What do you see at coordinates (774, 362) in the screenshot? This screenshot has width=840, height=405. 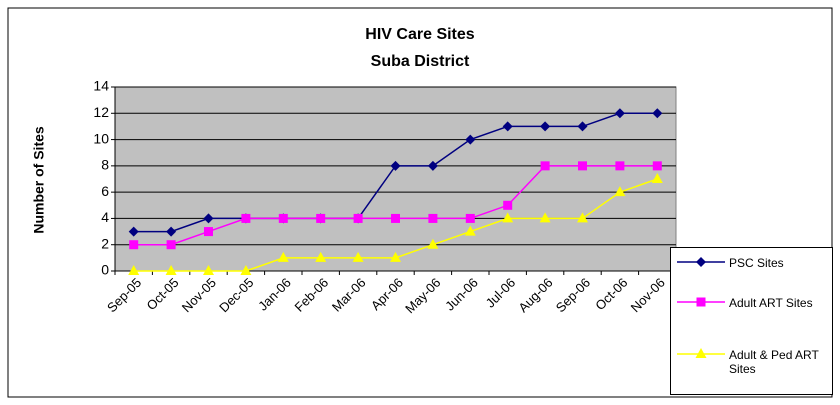 I see `legend-label: Adult & Ped ART Sites` at bounding box center [774, 362].